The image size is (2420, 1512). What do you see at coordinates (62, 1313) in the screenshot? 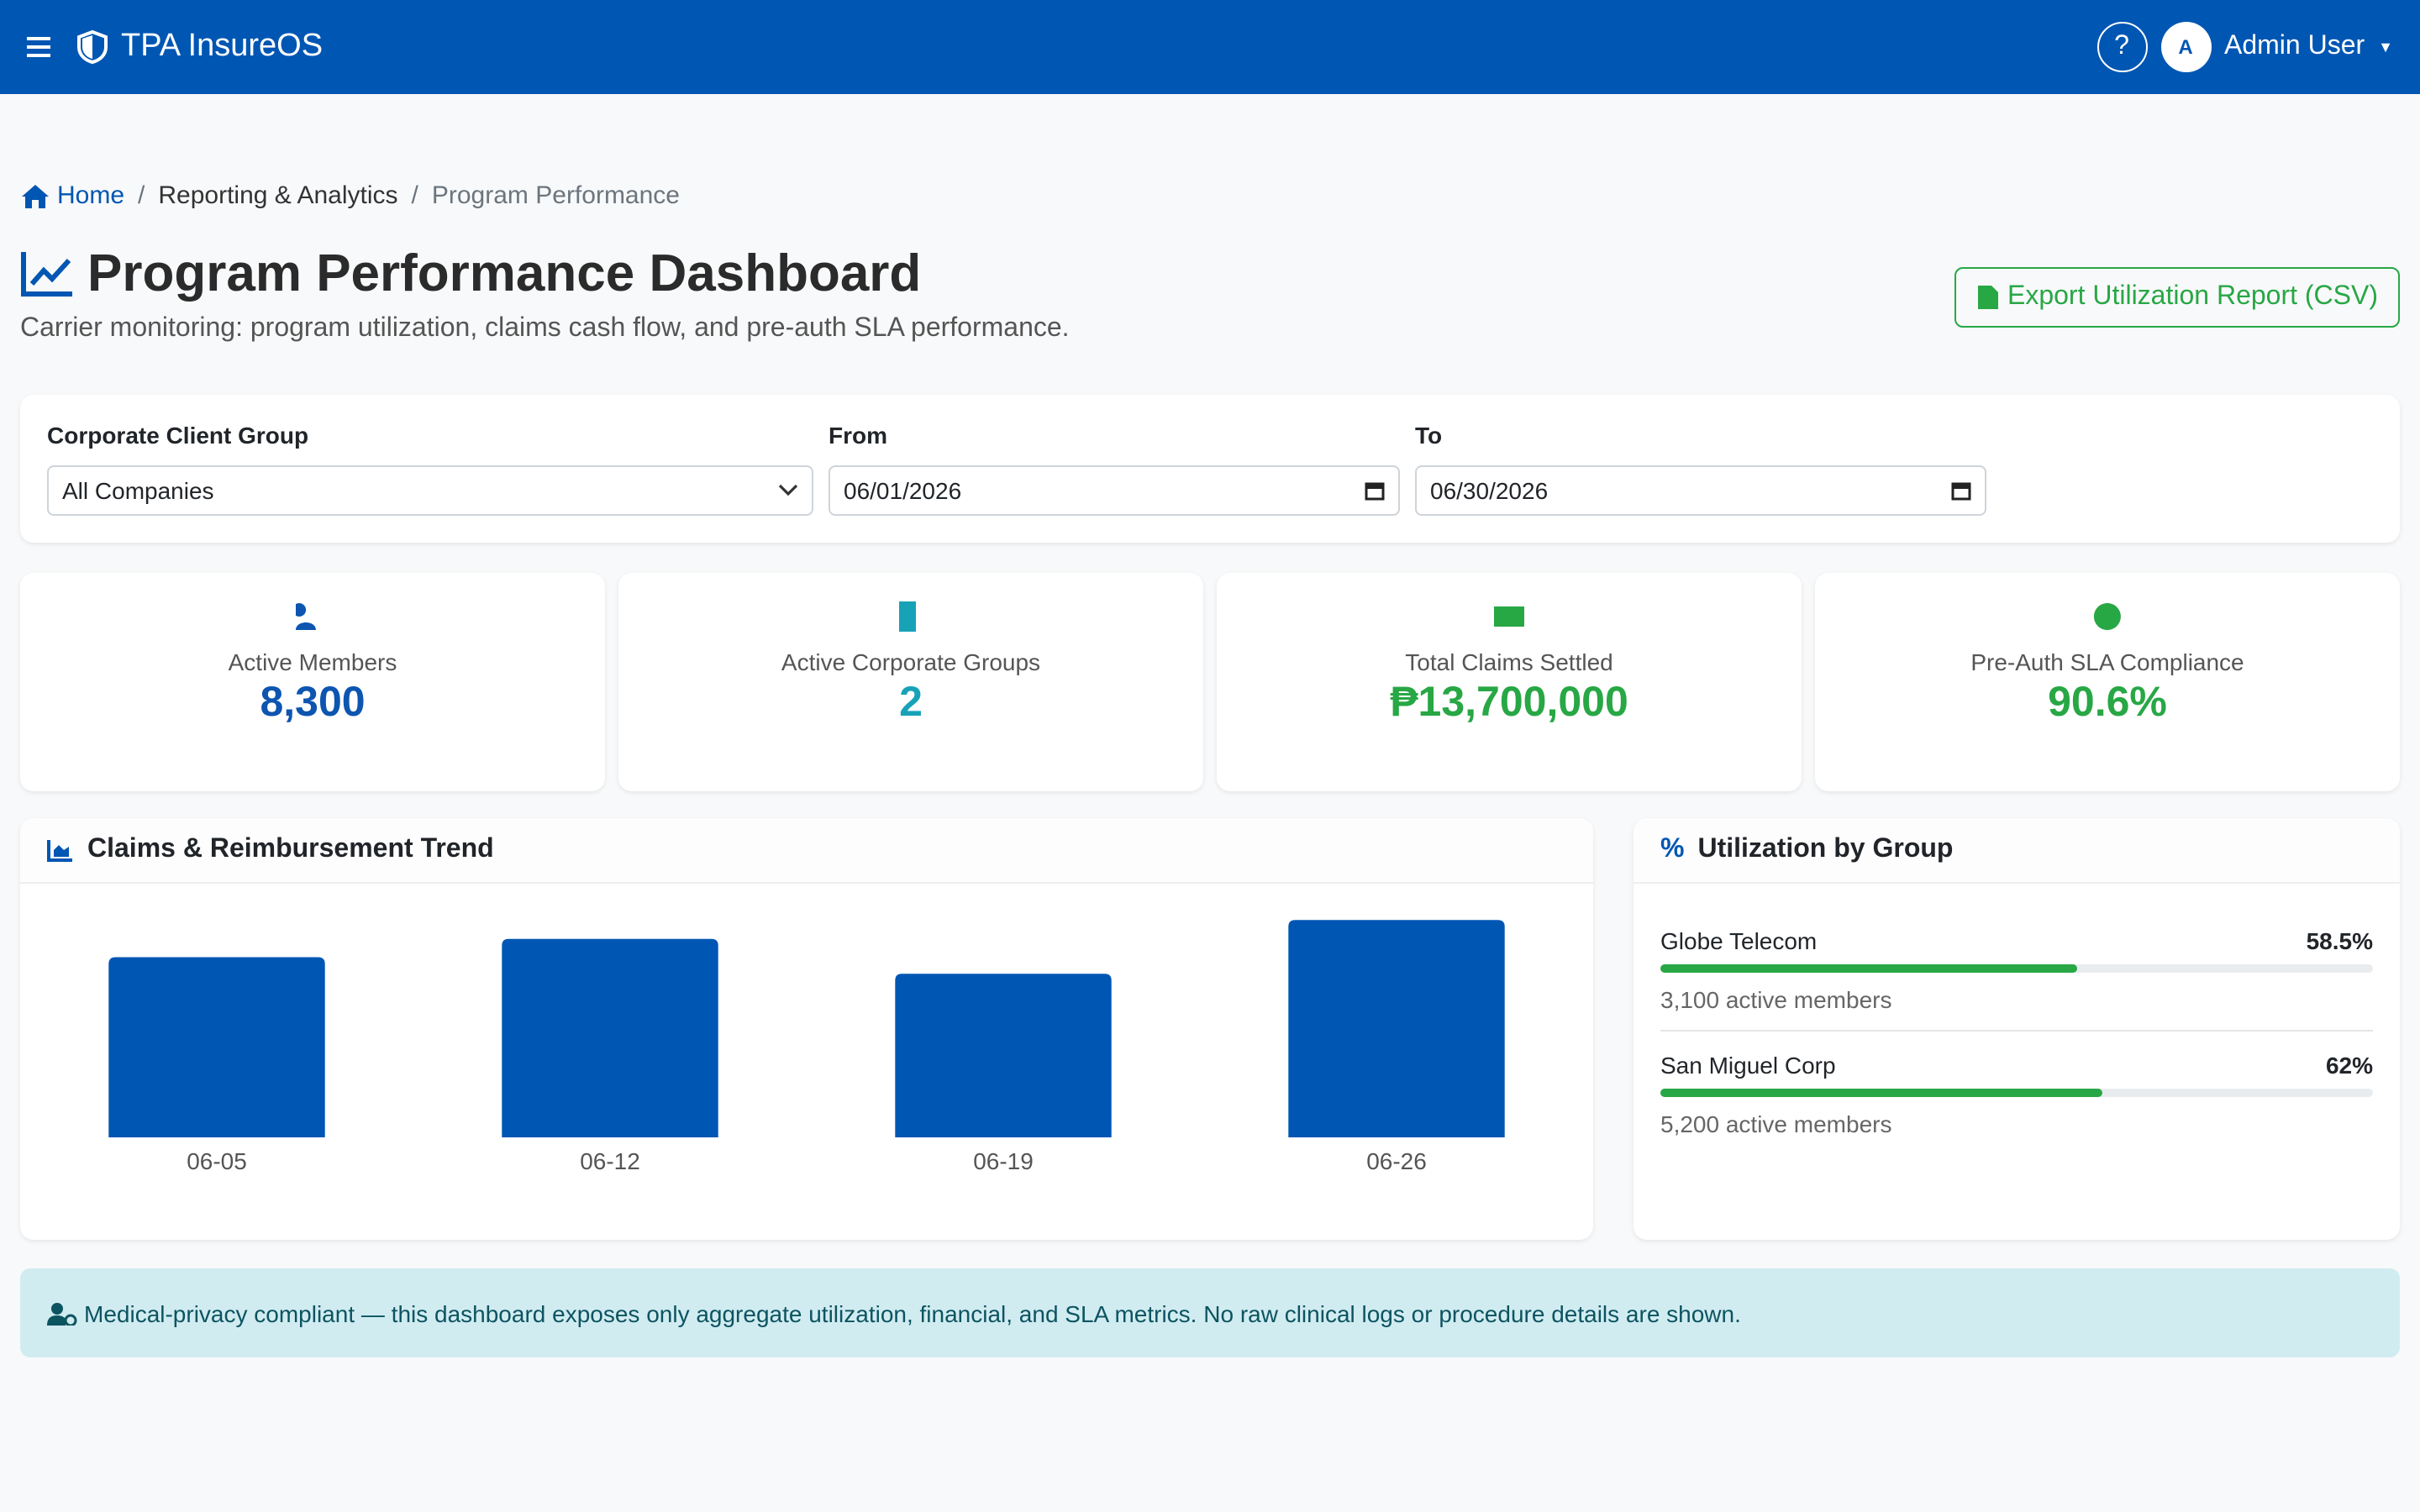
I see `user-shield-icon` at bounding box center [62, 1313].